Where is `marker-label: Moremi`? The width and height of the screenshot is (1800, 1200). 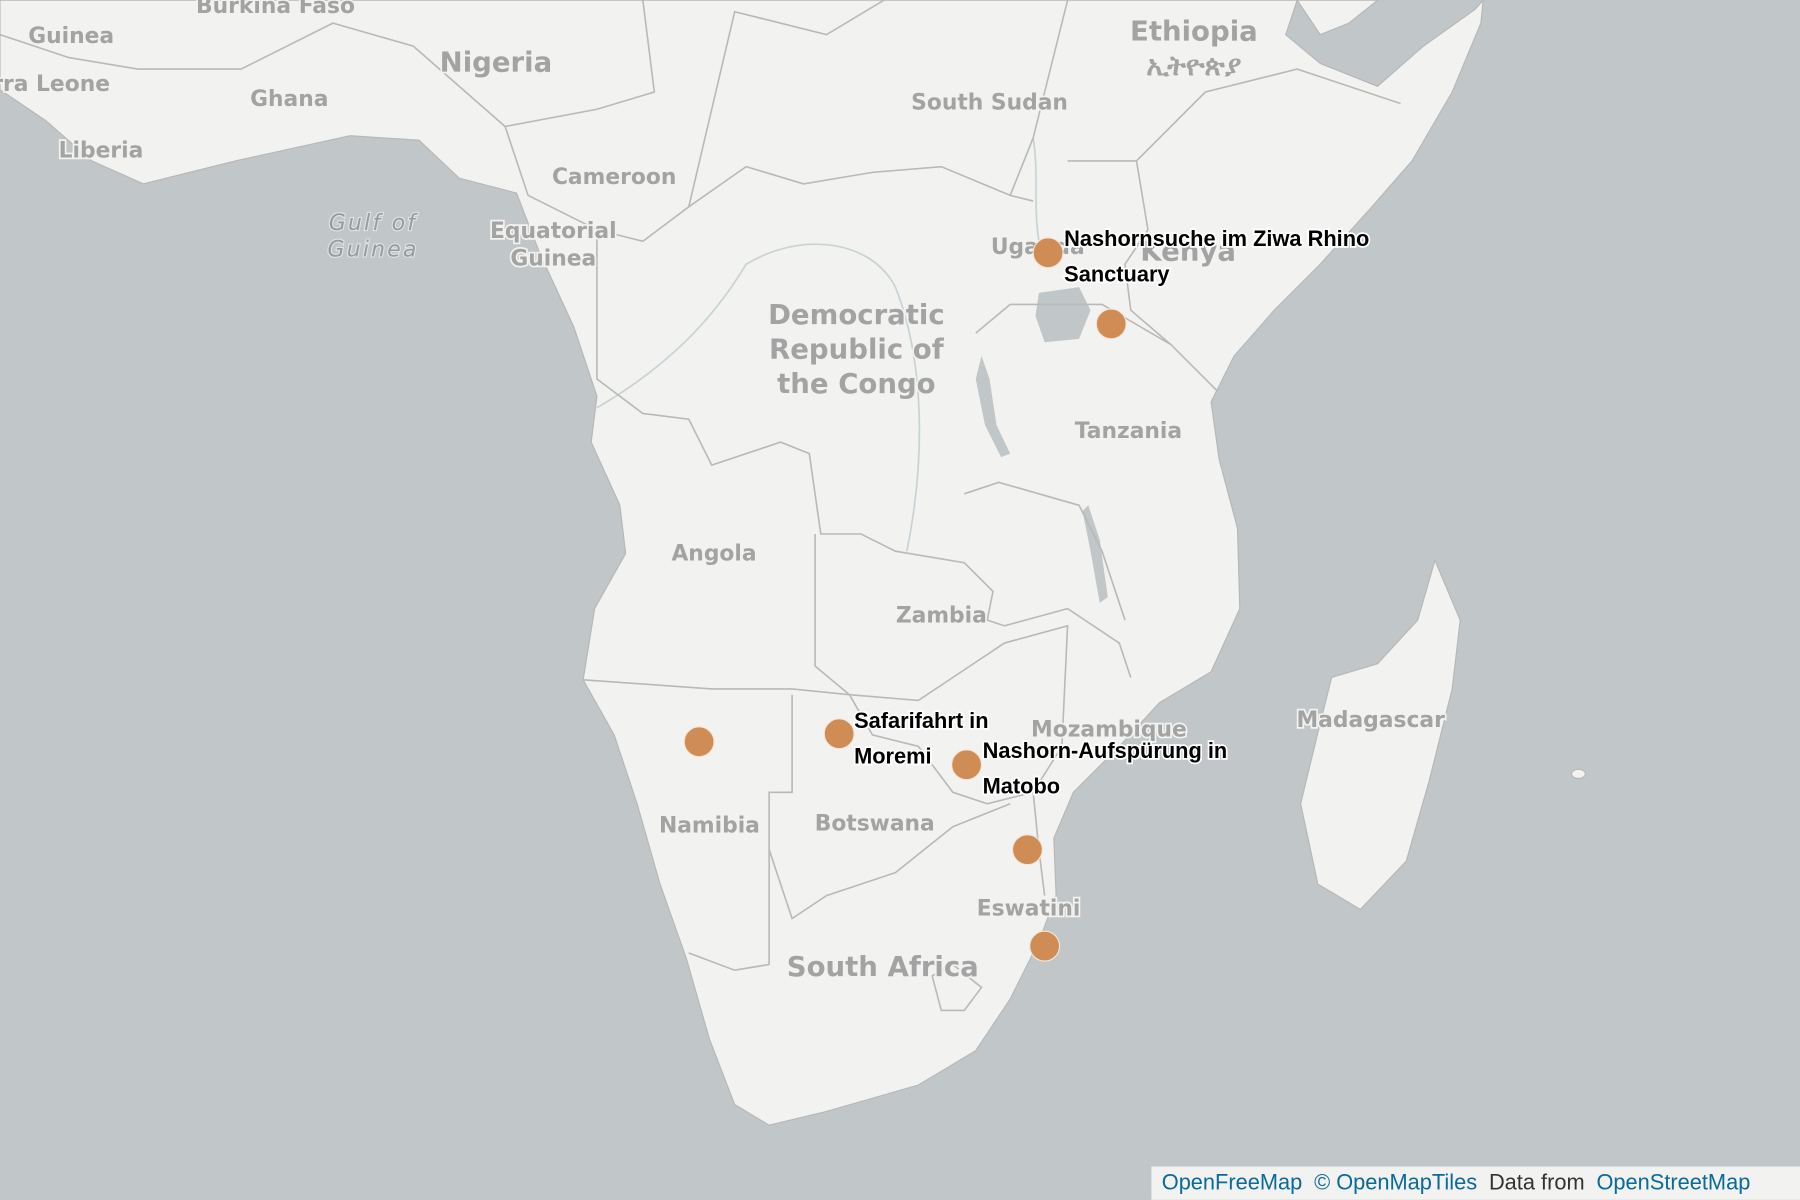
marker-label: Moremi is located at coordinates (893, 756).